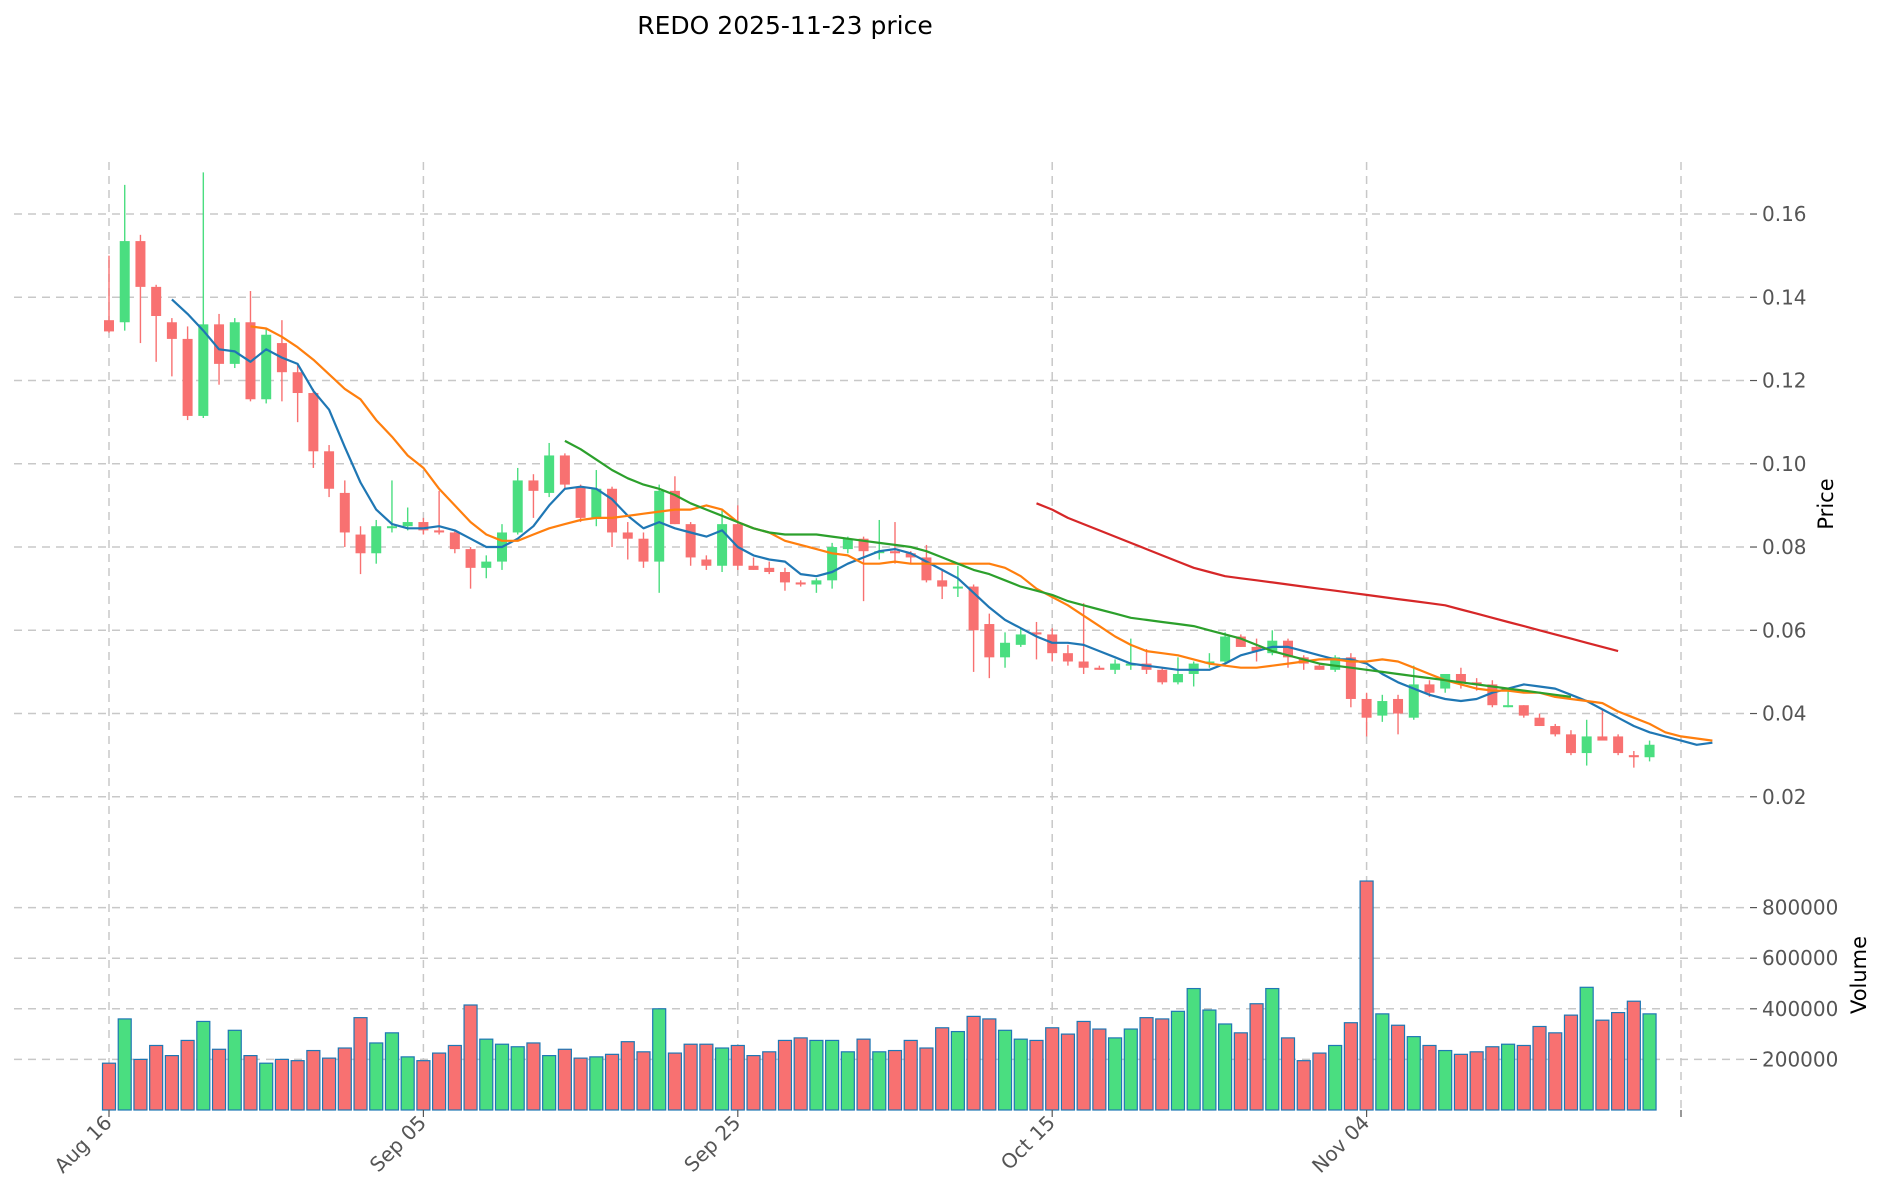 The width and height of the screenshot is (1880, 1202). I want to click on price-tick-label: 0.02, so click(1784, 797).